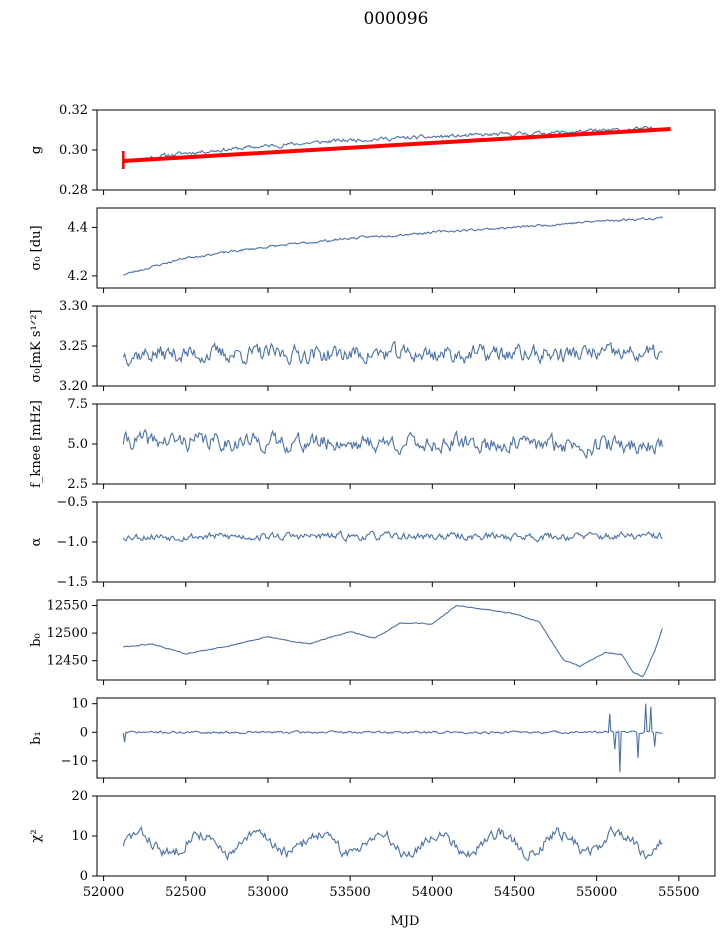 This screenshot has width=725, height=936. What do you see at coordinates (72, 542) in the screenshot?
I see `y-tick-label-alpha-1: −1.0` at bounding box center [72, 542].